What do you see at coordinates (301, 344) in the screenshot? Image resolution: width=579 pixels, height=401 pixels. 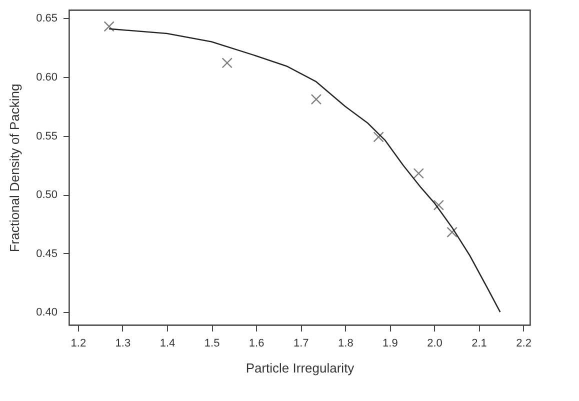 I see `x-tick-label: 1.7` at bounding box center [301, 344].